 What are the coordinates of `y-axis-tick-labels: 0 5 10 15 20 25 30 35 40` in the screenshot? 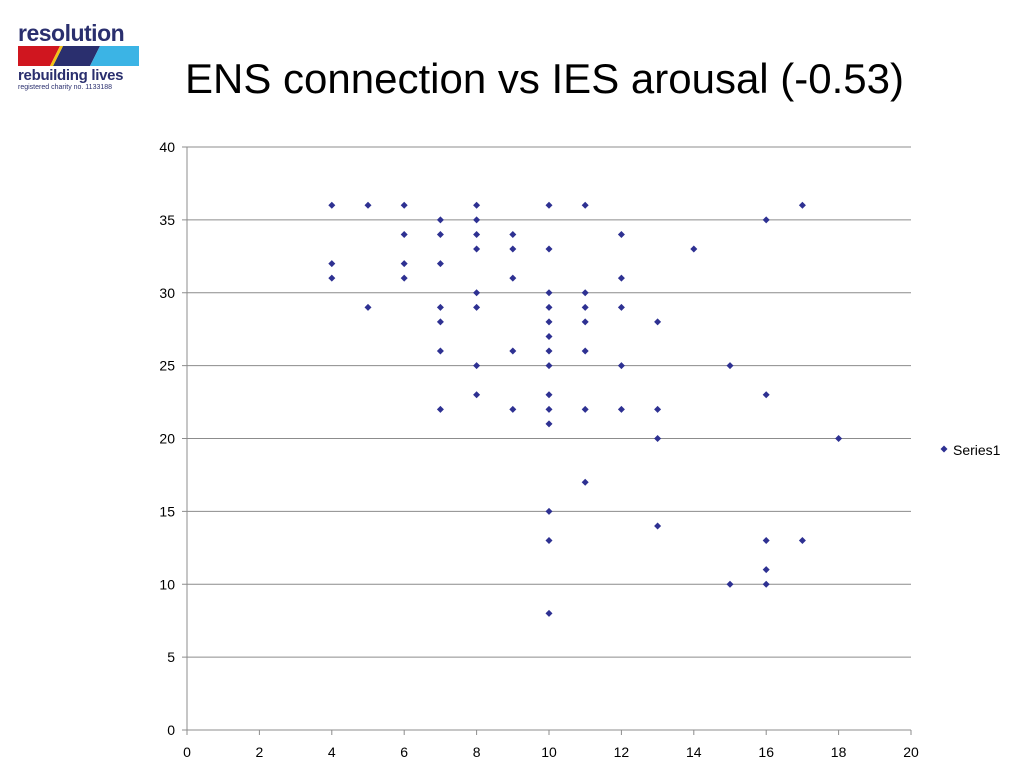 It's located at (167, 438).